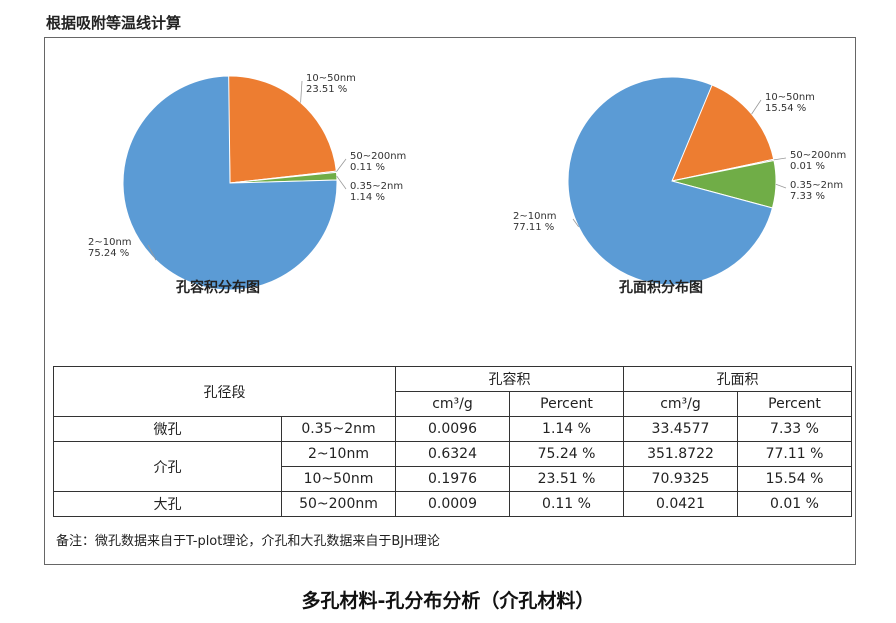  Describe the element at coordinates (794, 404) in the screenshot. I see `header-area-percent: Percent` at that location.